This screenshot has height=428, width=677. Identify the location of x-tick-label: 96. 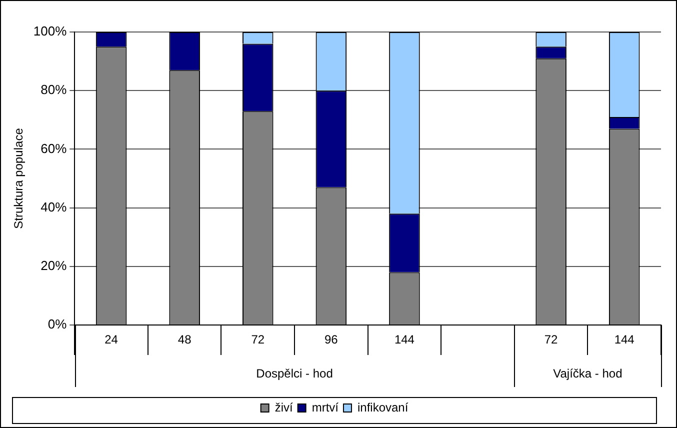
(331, 339).